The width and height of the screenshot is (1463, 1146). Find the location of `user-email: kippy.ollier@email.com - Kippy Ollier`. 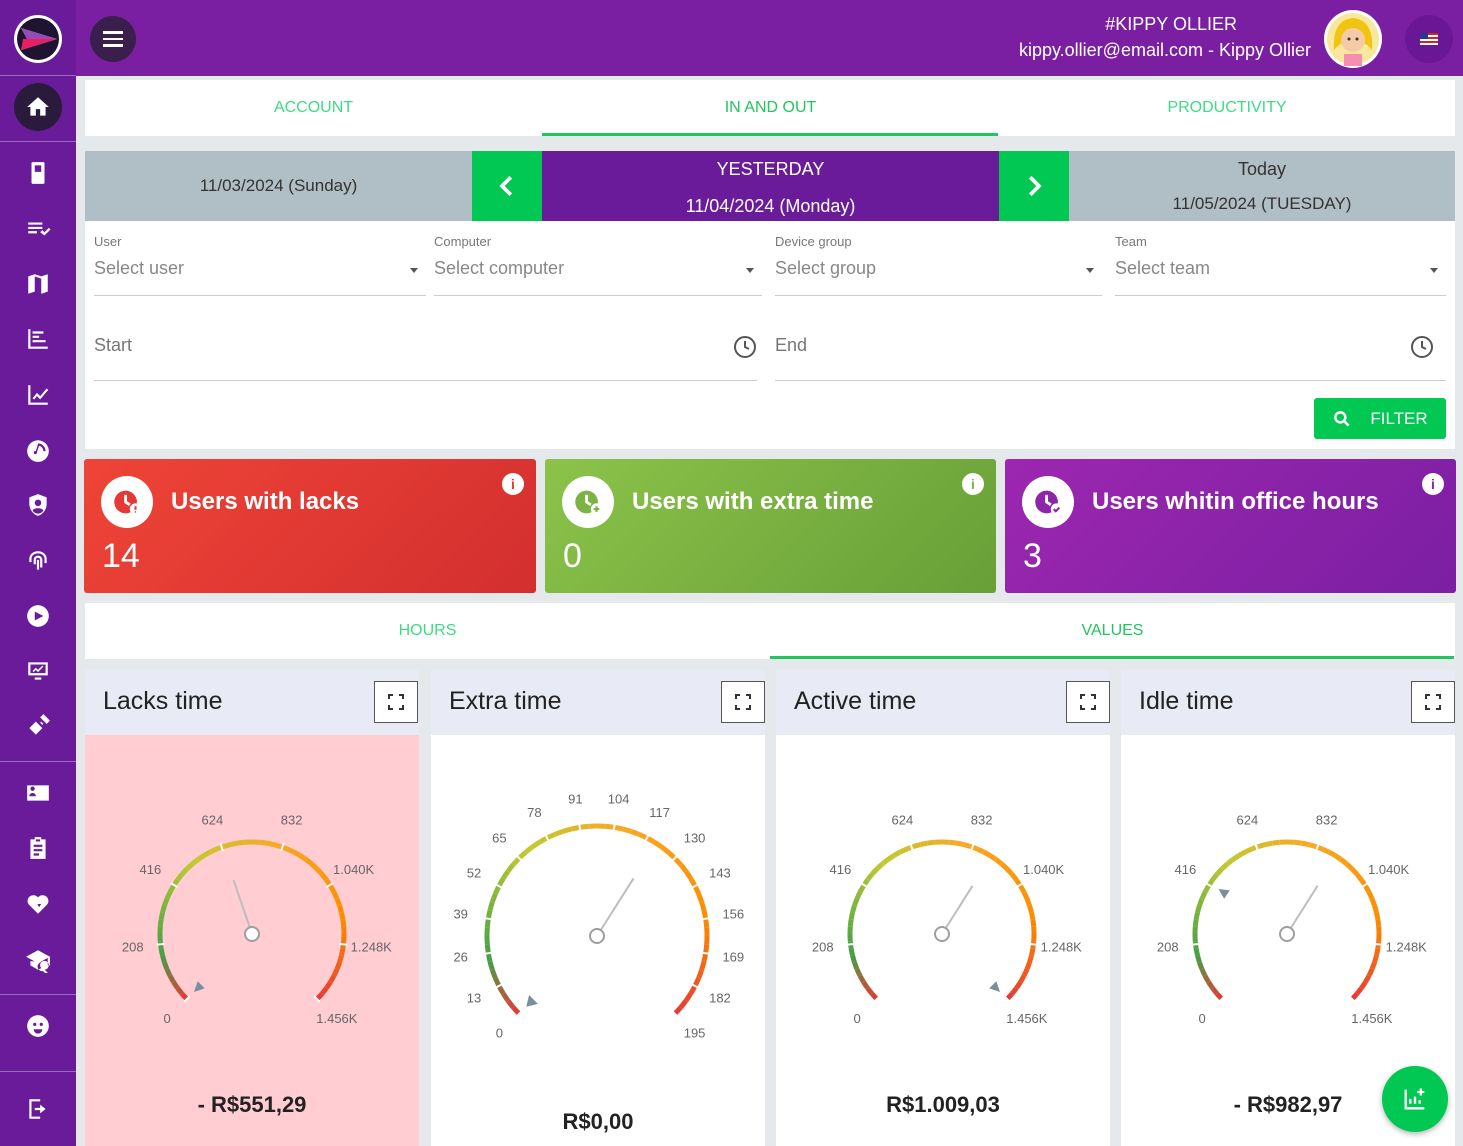

user-email: kippy.ollier@email.com - Kippy Ollier is located at coordinates (1164, 50).